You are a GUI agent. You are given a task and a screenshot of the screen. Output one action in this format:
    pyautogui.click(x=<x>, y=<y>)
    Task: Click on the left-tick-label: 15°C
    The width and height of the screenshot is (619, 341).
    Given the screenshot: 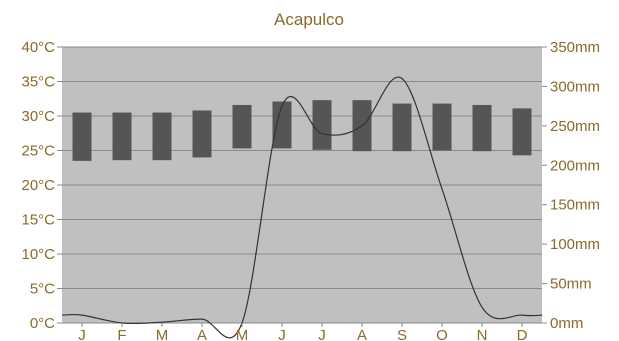 What is the action you would take?
    pyautogui.click(x=38, y=220)
    